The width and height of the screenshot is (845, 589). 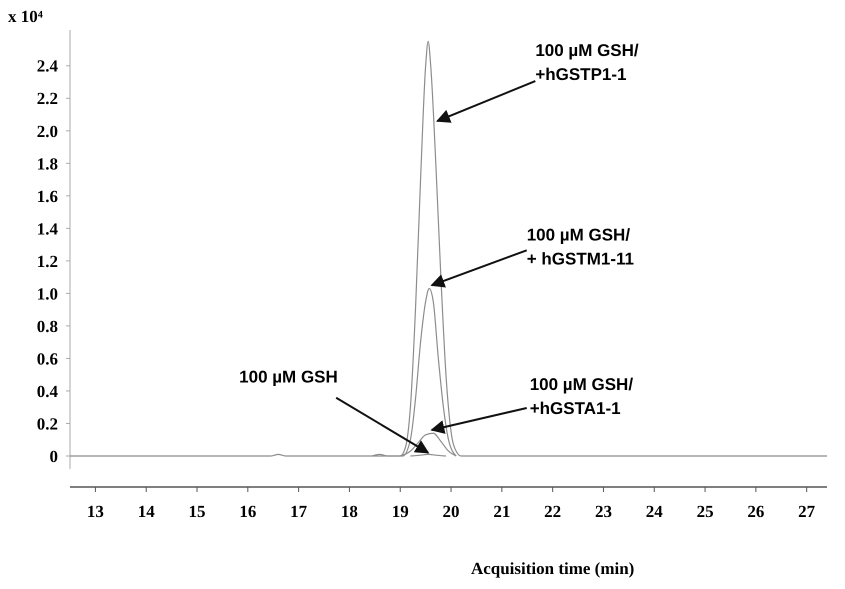 What do you see at coordinates (47, 424) in the screenshot?
I see `y-tick-label: 0.2` at bounding box center [47, 424].